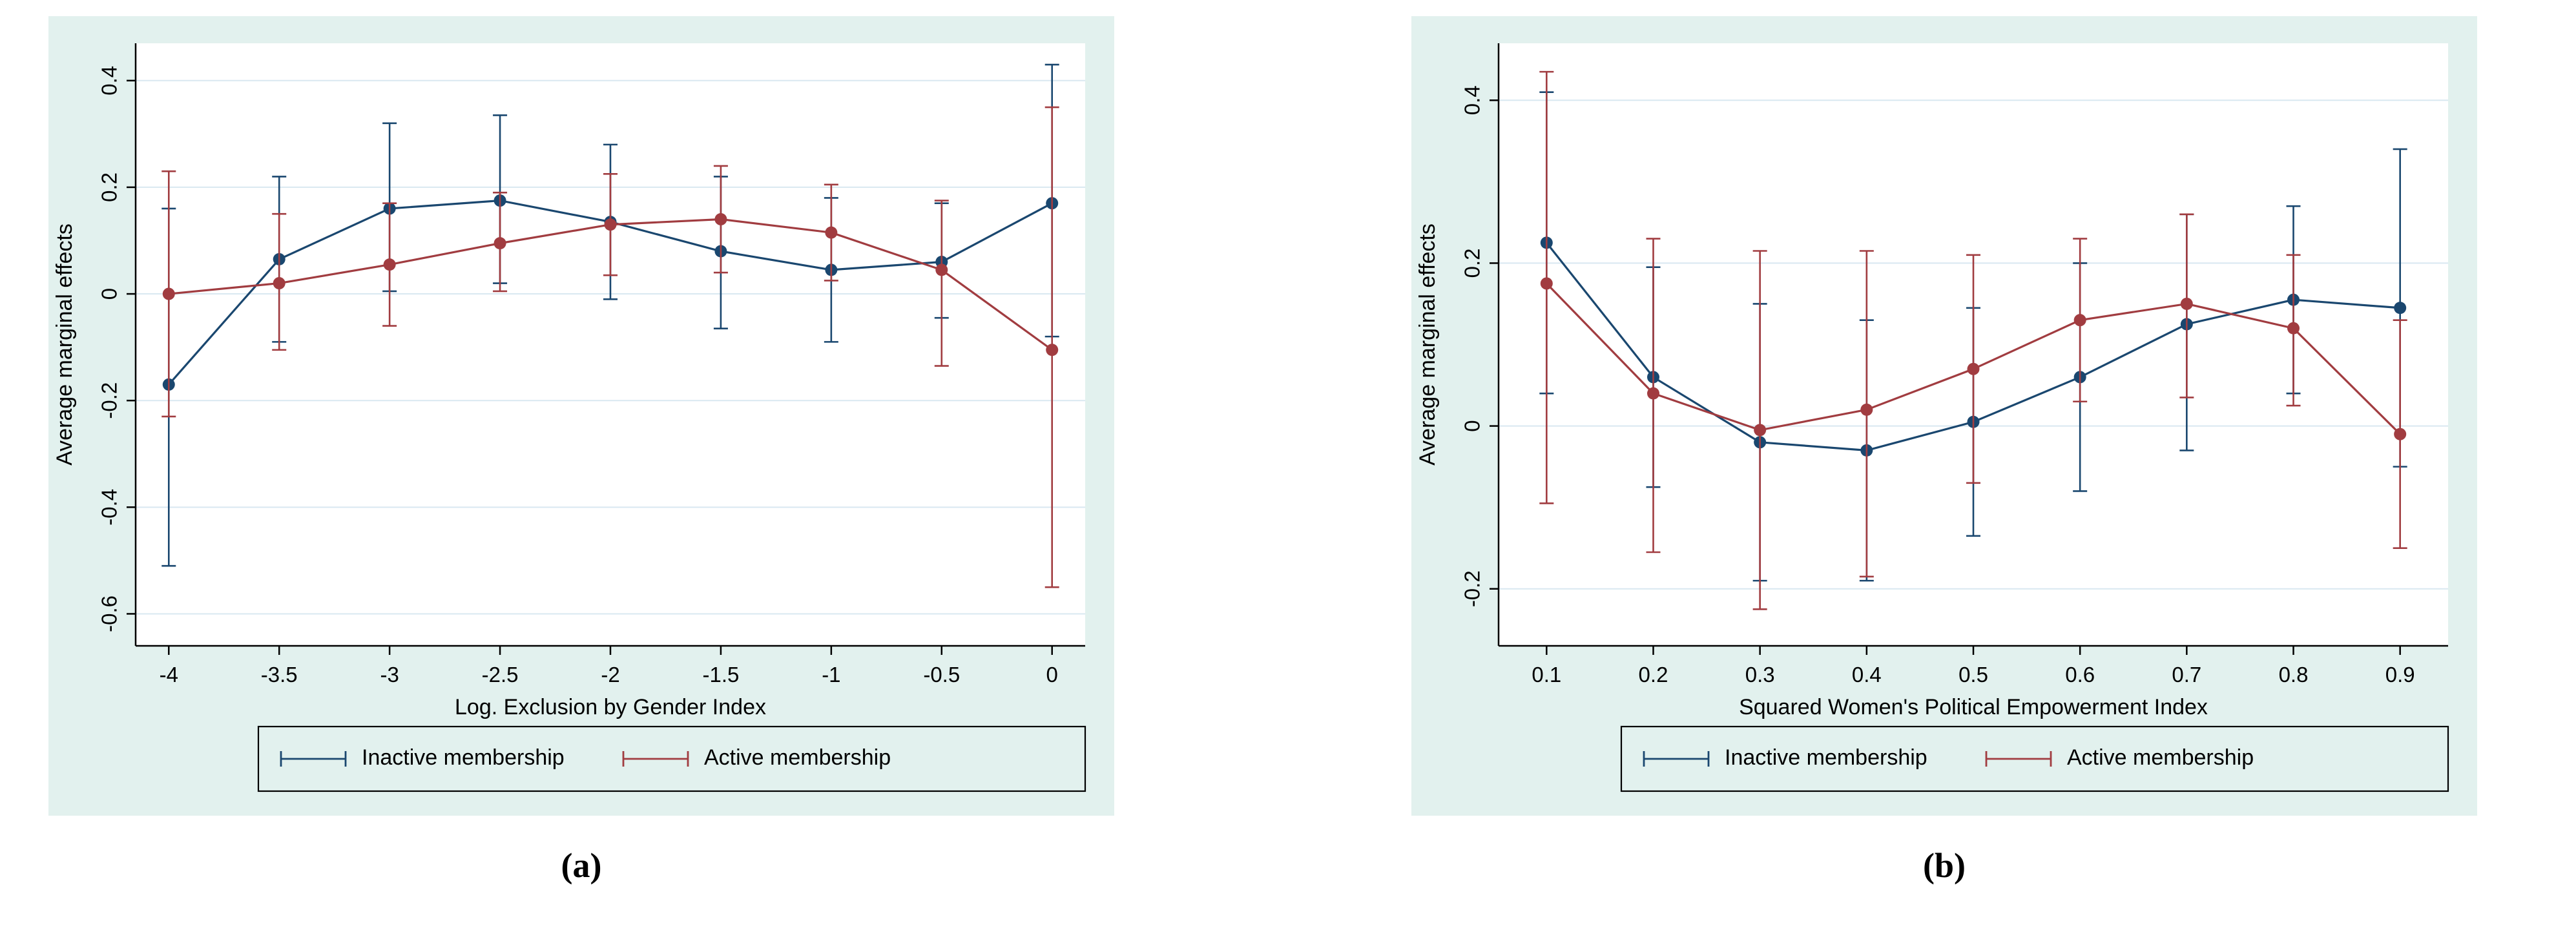 The height and width of the screenshot is (930, 2576). What do you see at coordinates (610, 707) in the screenshot?
I see `x-axis-title: Log. Exclusion by Gender Index` at bounding box center [610, 707].